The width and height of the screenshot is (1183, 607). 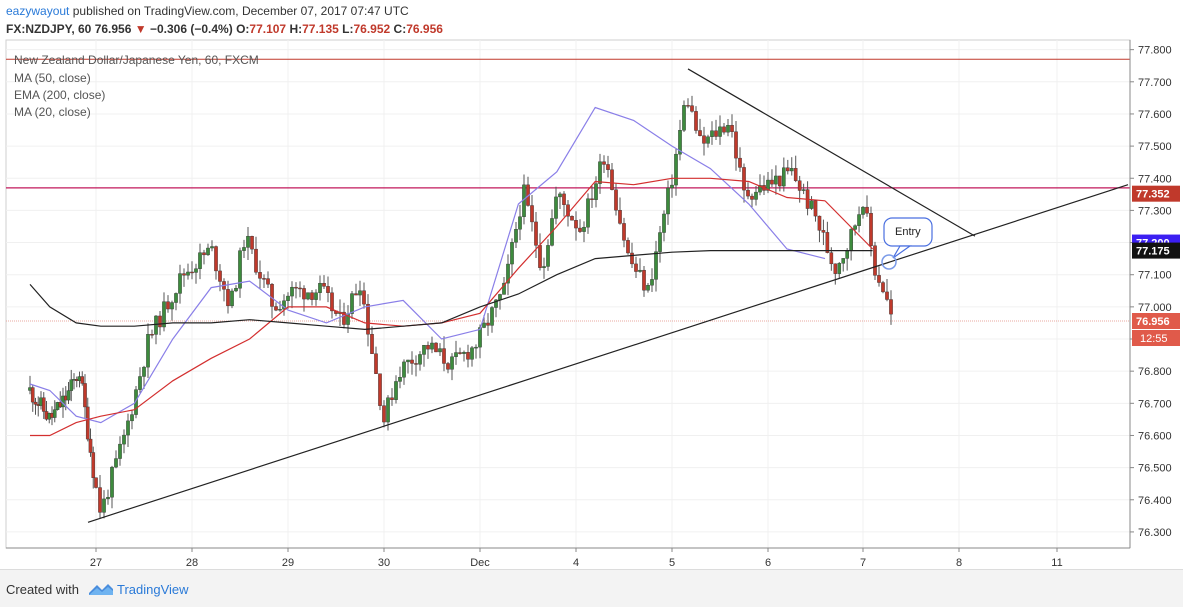 What do you see at coordinates (42, 589) in the screenshot?
I see `created-with-label: Created with` at bounding box center [42, 589].